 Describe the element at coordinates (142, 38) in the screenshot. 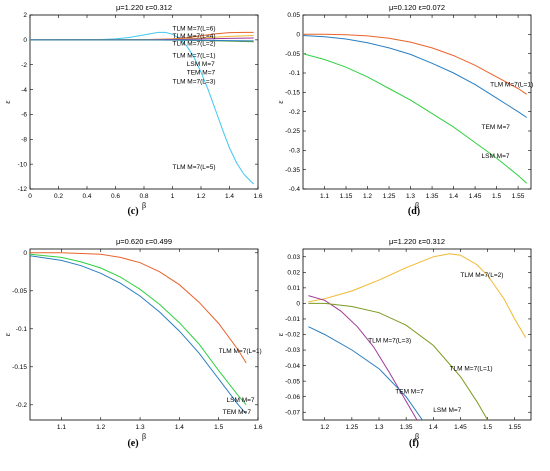

I see `series-line-tlm-m-7-l-4-` at that location.